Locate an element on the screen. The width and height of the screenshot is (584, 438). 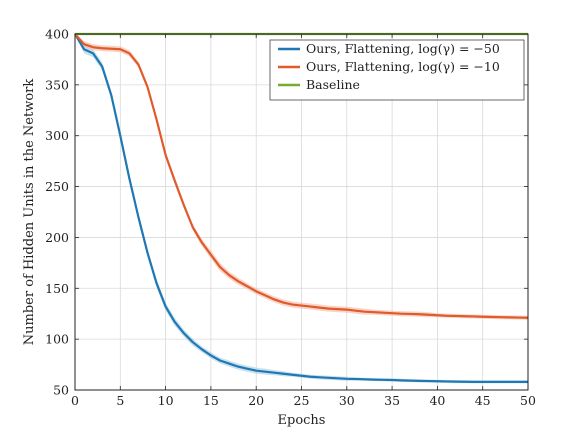
y-tick-label: 250 is located at coordinates (57, 186).